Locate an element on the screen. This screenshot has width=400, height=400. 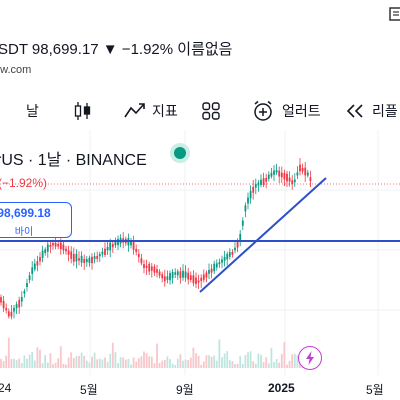
interval-button: 날 is located at coordinates (32, 111).